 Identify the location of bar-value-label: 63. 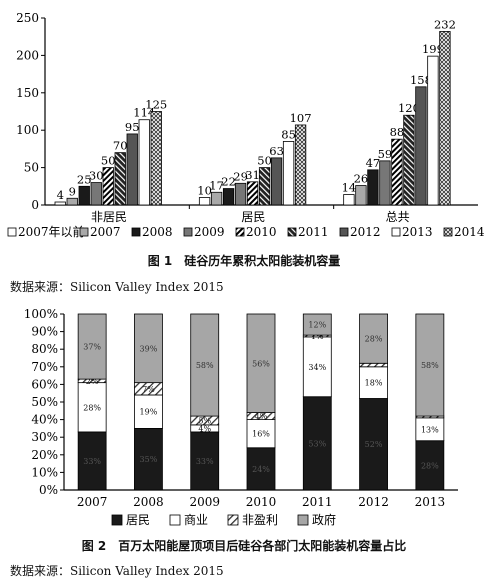
(276, 151).